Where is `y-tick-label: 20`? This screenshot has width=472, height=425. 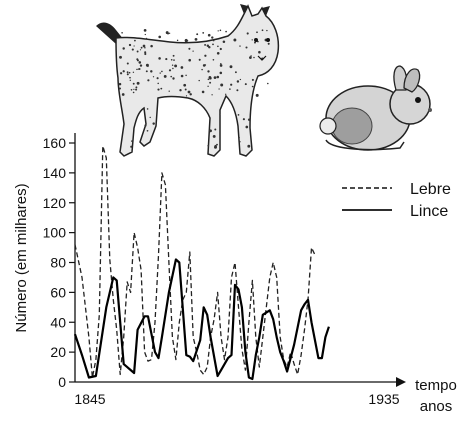
y-tick-label: 20 is located at coordinates (58, 352).